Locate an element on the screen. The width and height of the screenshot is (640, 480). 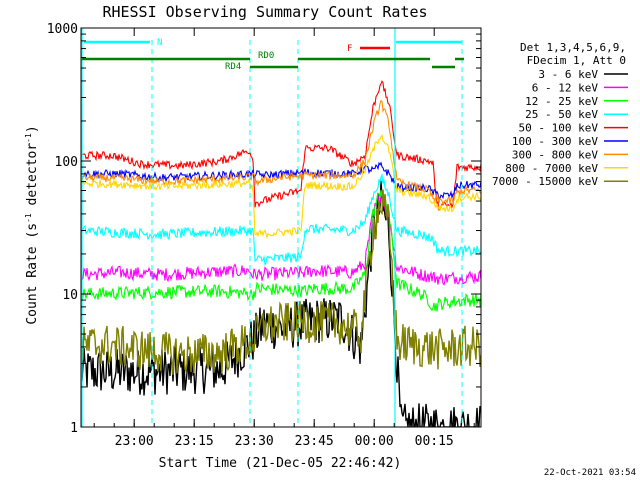
rd0-label: RD0 is located at coordinates (266, 56).